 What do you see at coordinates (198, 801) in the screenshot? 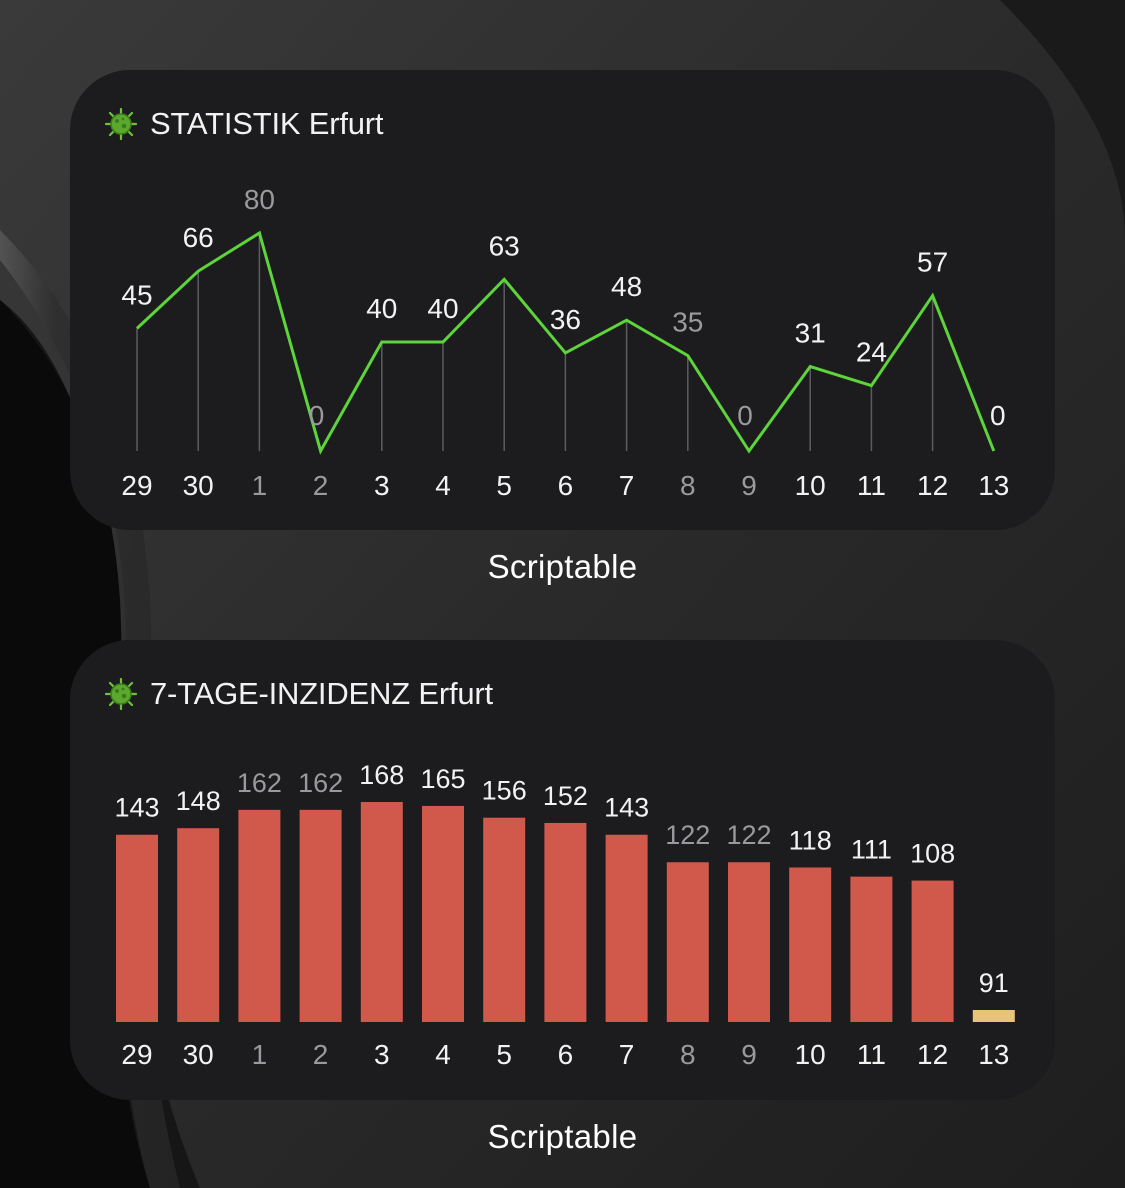
I see `data-label: 148` at bounding box center [198, 801].